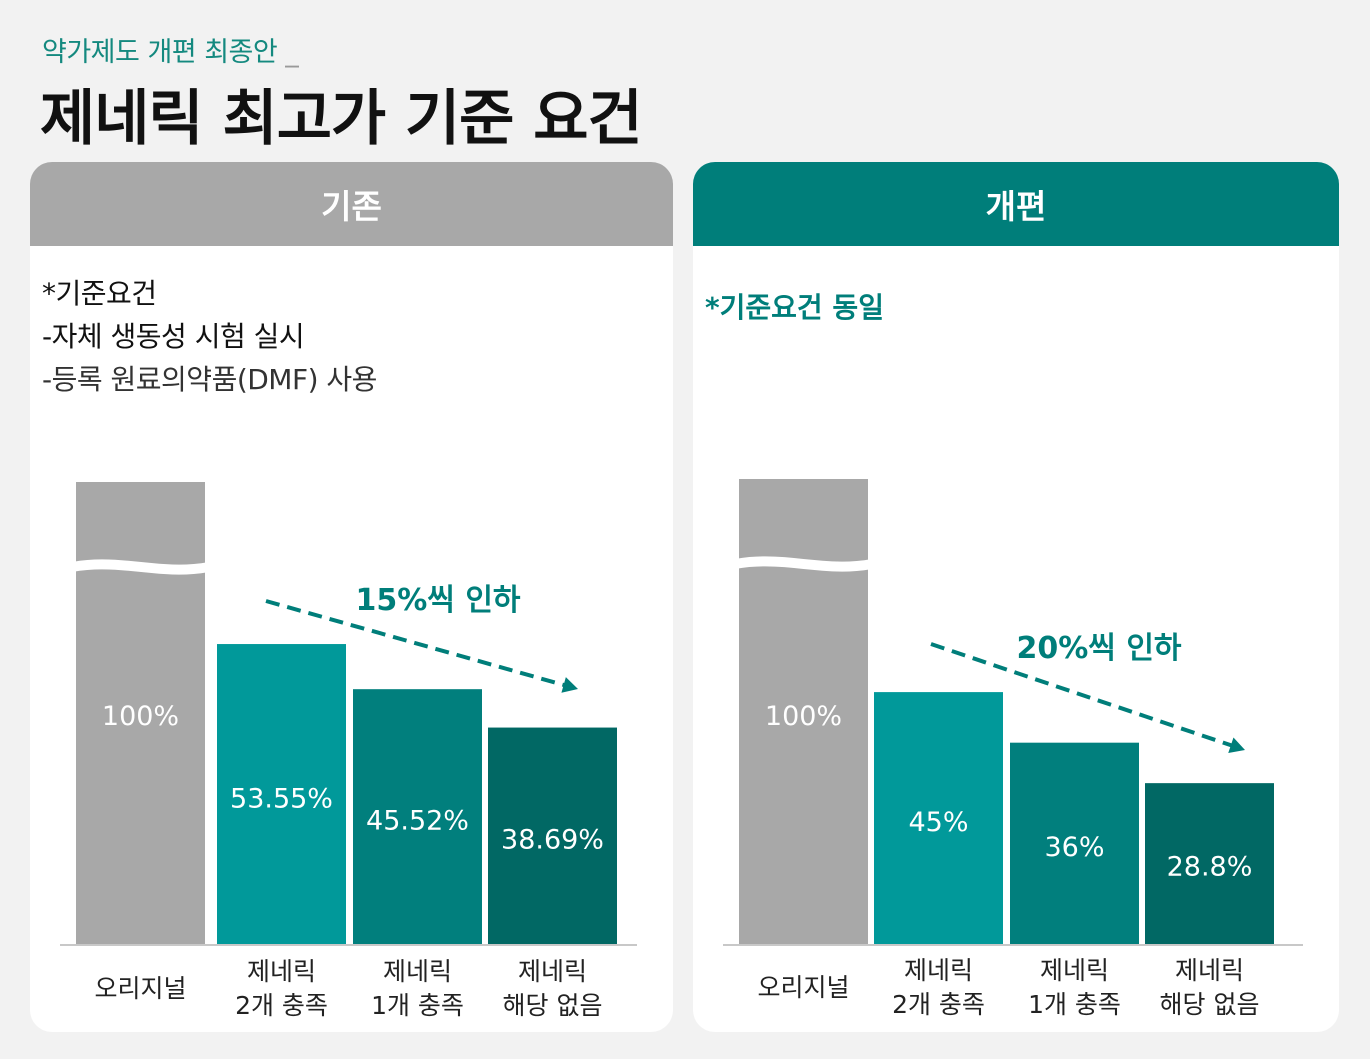 The width and height of the screenshot is (1370, 1059). Describe the element at coordinates (437, 600) in the screenshot. I see `reduction-annotation: 15%씩 인하` at that location.